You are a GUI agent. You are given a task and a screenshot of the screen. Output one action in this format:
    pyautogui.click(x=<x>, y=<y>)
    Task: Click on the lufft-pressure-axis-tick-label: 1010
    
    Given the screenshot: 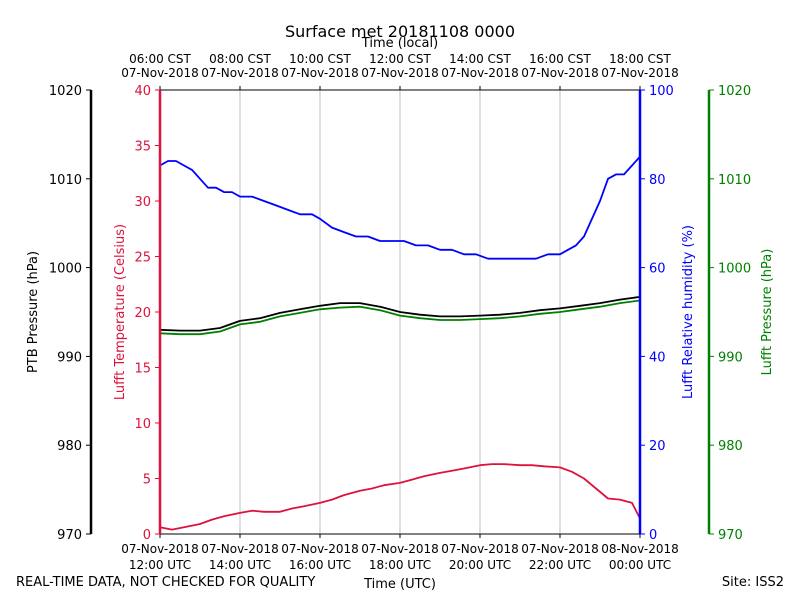 What is the action you would take?
    pyautogui.click(x=734, y=180)
    